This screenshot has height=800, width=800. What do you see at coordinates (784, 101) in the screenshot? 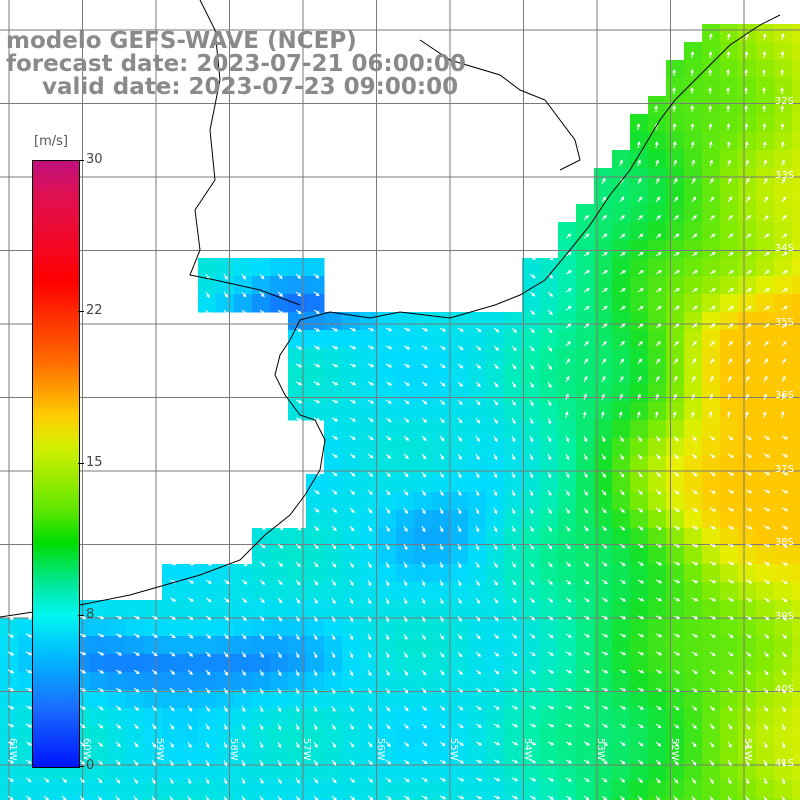
I see `latitude-label: 32S` at bounding box center [784, 101].